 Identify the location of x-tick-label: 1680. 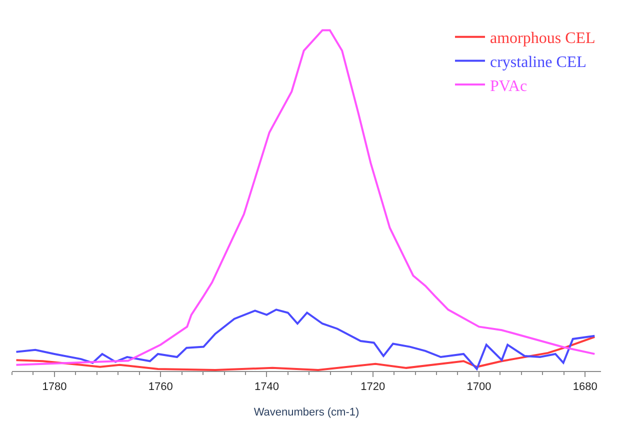
(585, 387).